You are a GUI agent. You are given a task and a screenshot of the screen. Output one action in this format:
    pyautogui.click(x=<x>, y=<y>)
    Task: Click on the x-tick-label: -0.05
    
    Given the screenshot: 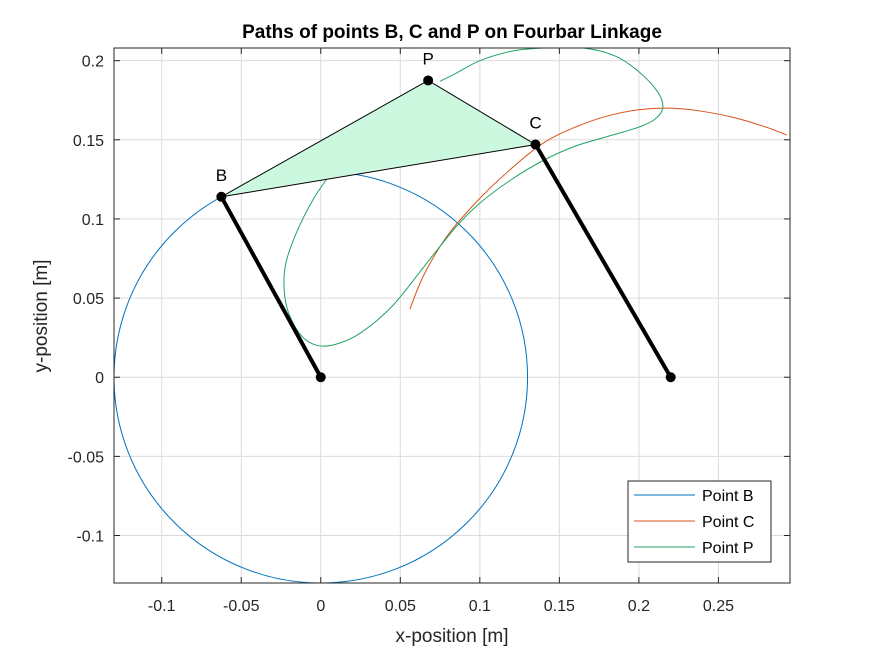 What is the action you would take?
    pyautogui.click(x=241, y=606)
    